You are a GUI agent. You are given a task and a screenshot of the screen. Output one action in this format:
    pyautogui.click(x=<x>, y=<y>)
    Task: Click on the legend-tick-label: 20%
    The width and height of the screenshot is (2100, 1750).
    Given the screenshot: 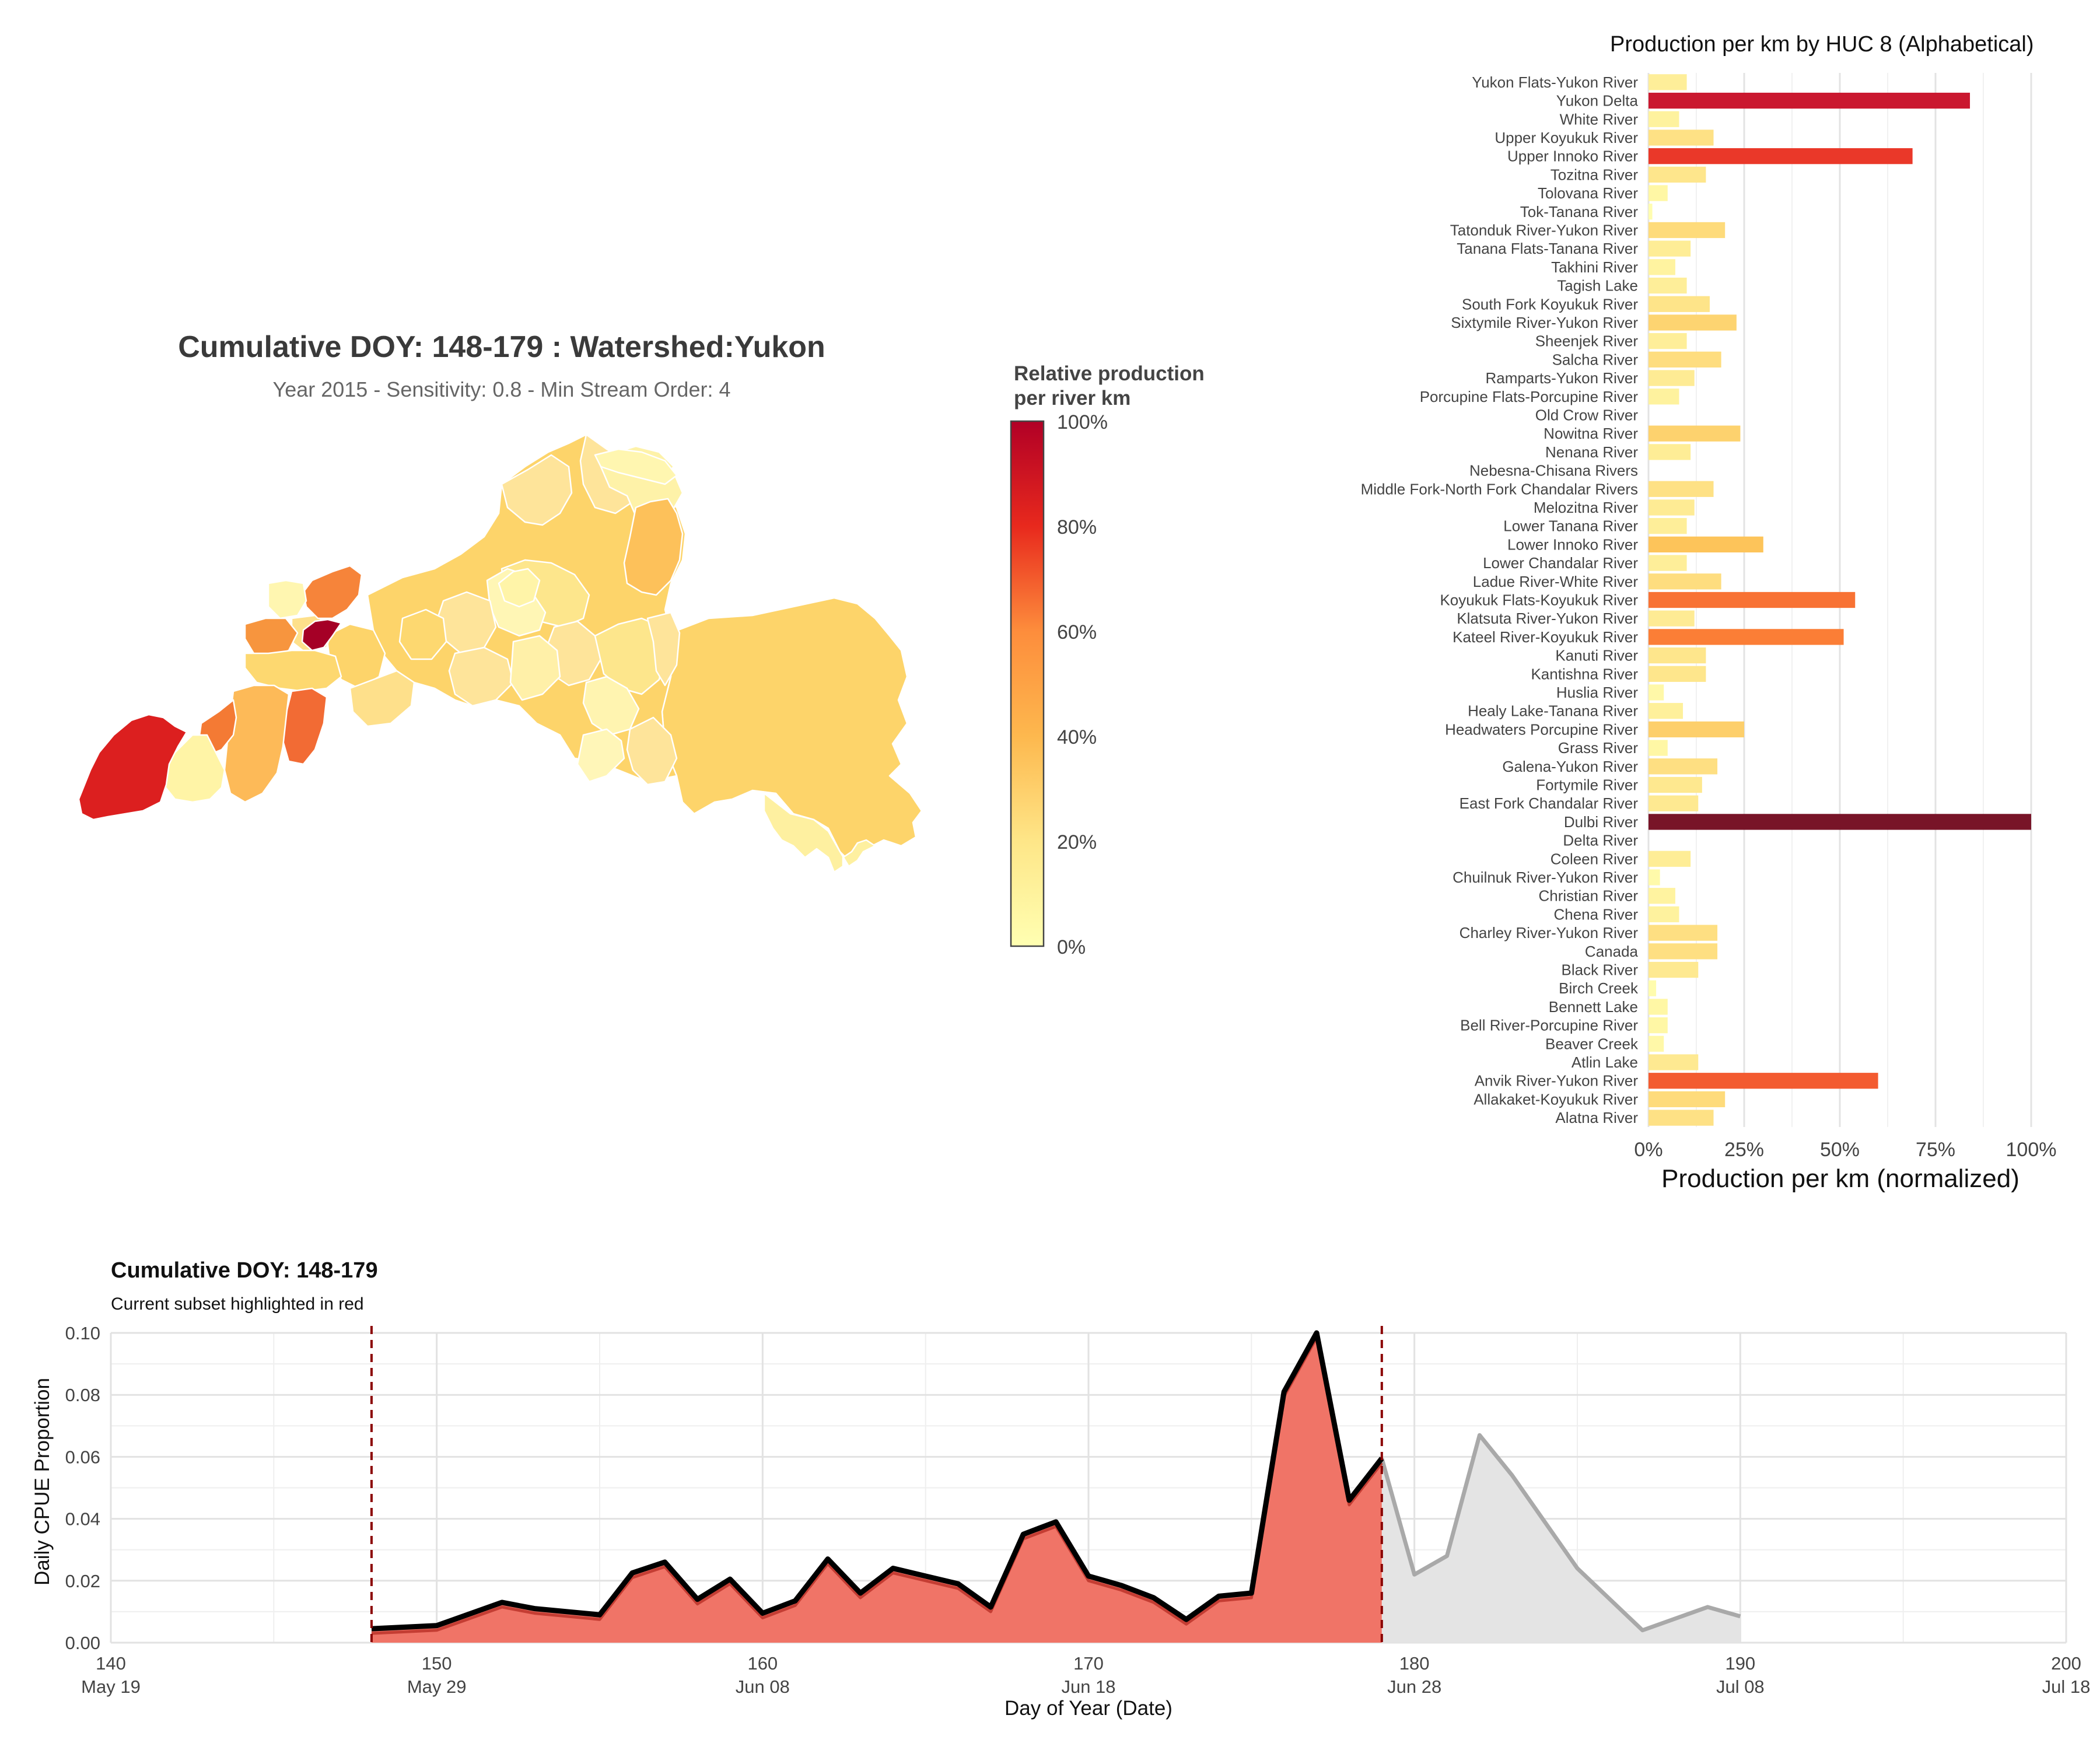 What is the action you would take?
    pyautogui.click(x=1077, y=842)
    